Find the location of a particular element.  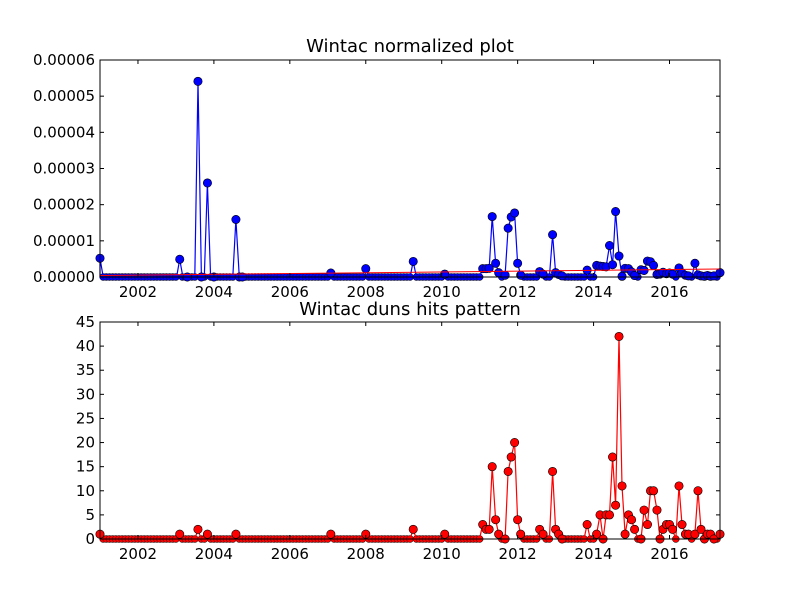

normalized-plot-ytick-label: 0.00005 is located at coordinates (64, 96).